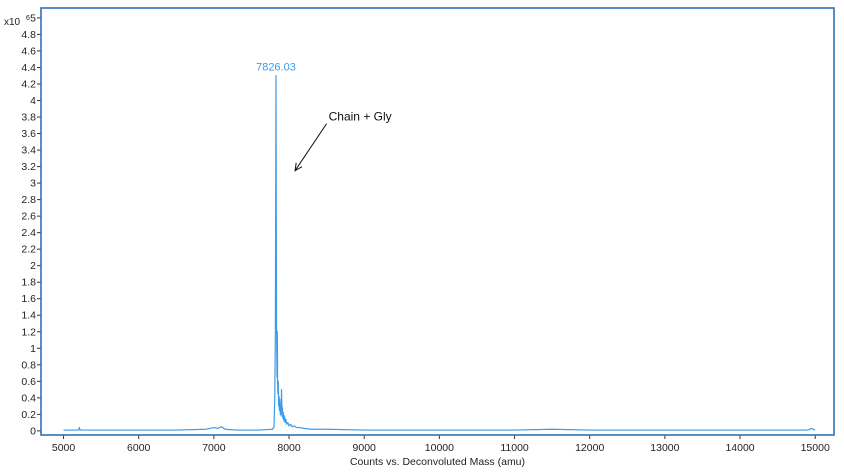 This screenshot has width=844, height=476. What do you see at coordinates (365, 448) in the screenshot?
I see `x-tick-label: 9000` at bounding box center [365, 448].